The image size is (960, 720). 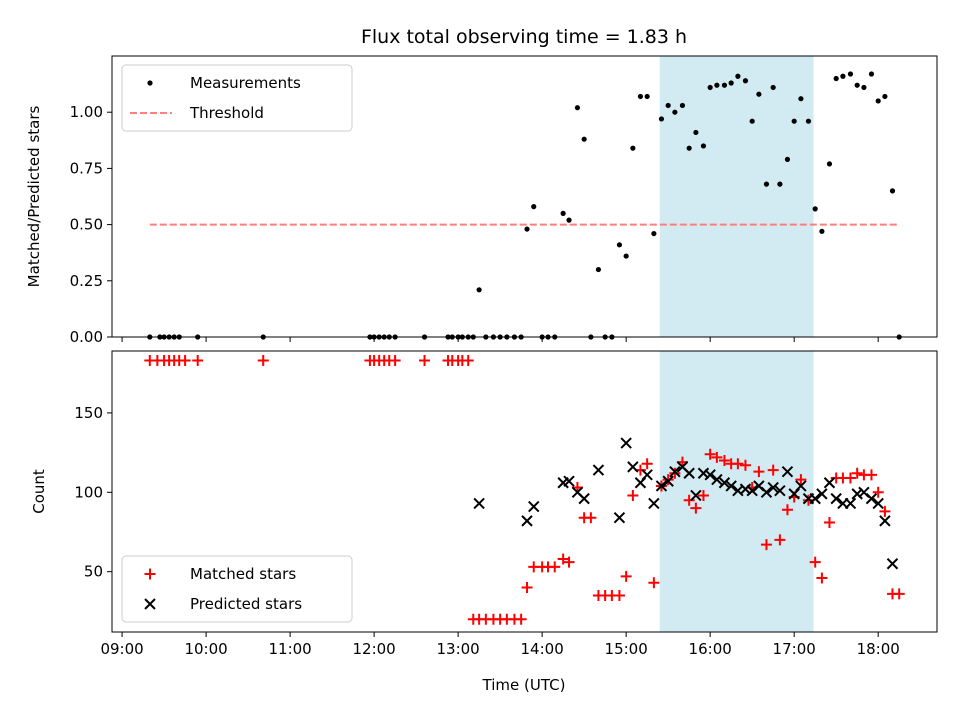 What do you see at coordinates (289, 649) in the screenshot?
I see `x-tick-label: 11:00` at bounding box center [289, 649].